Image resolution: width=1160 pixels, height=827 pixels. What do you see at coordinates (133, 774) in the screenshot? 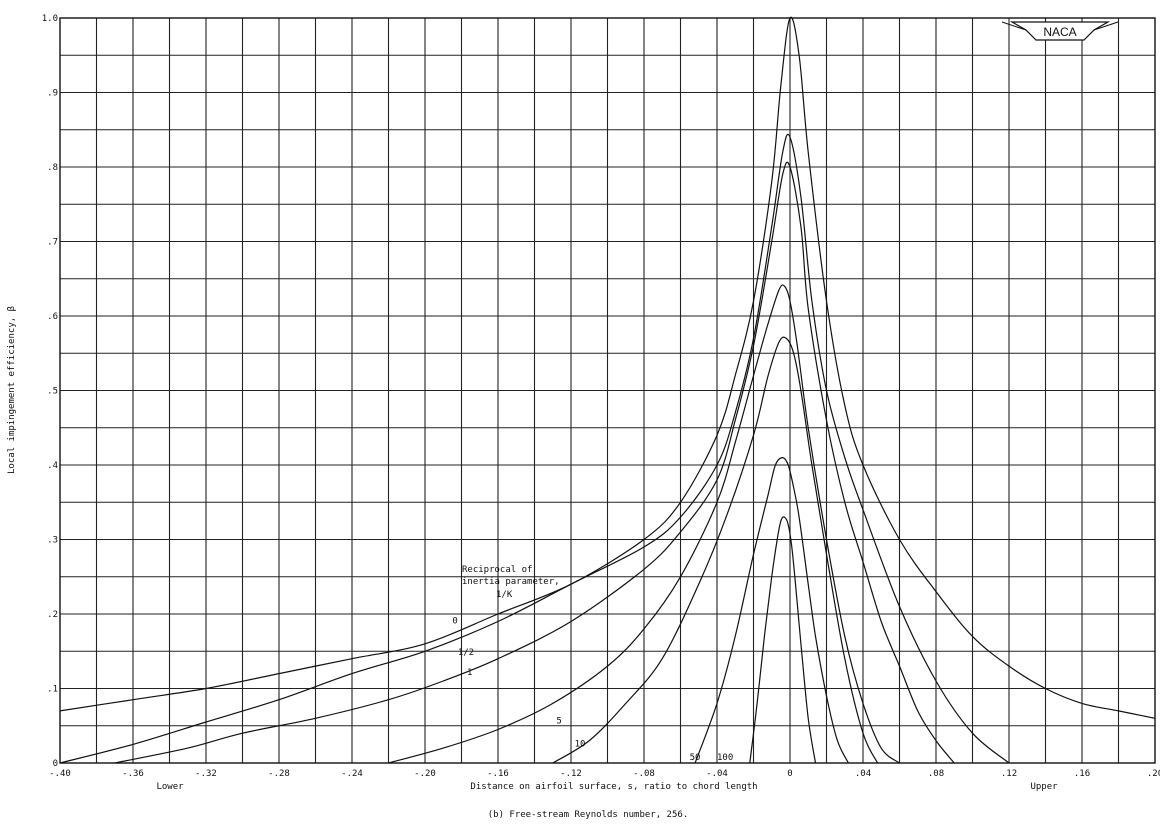
I see `x-tick-label: -.36` at bounding box center [133, 774].